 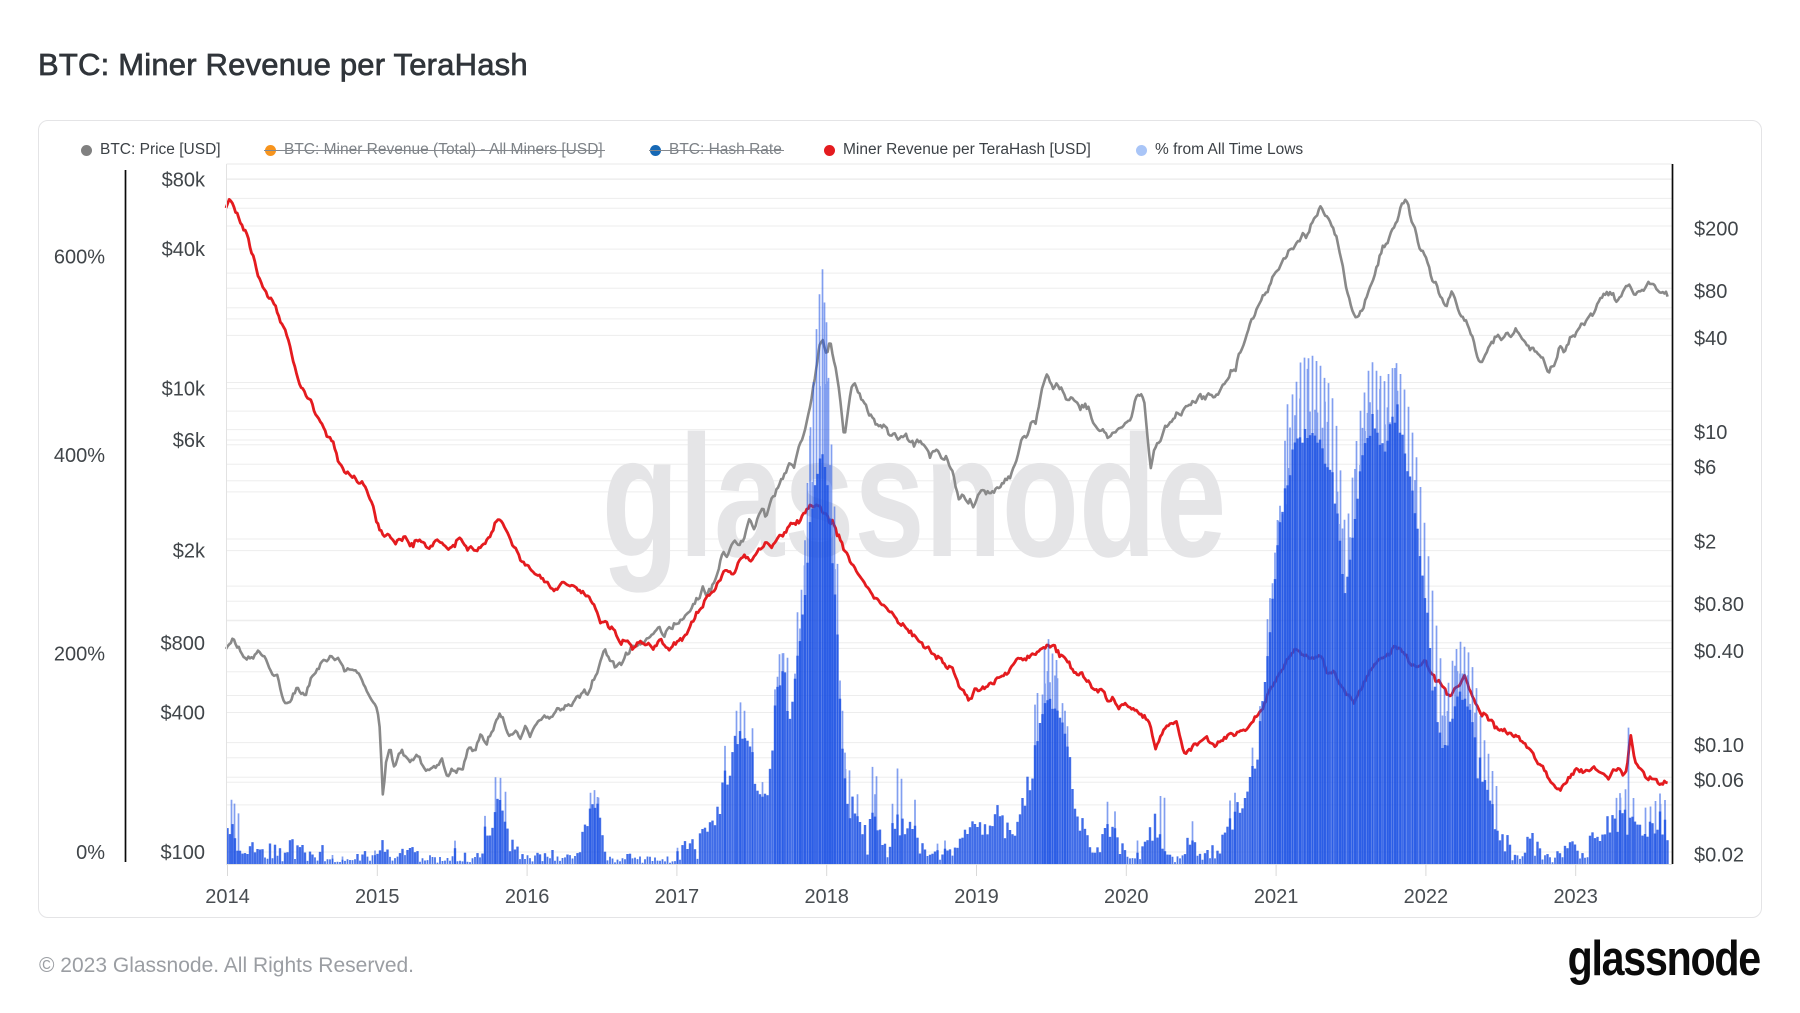 What do you see at coordinates (527, 897) in the screenshot?
I see `svg-text: 2016` at bounding box center [527, 897].